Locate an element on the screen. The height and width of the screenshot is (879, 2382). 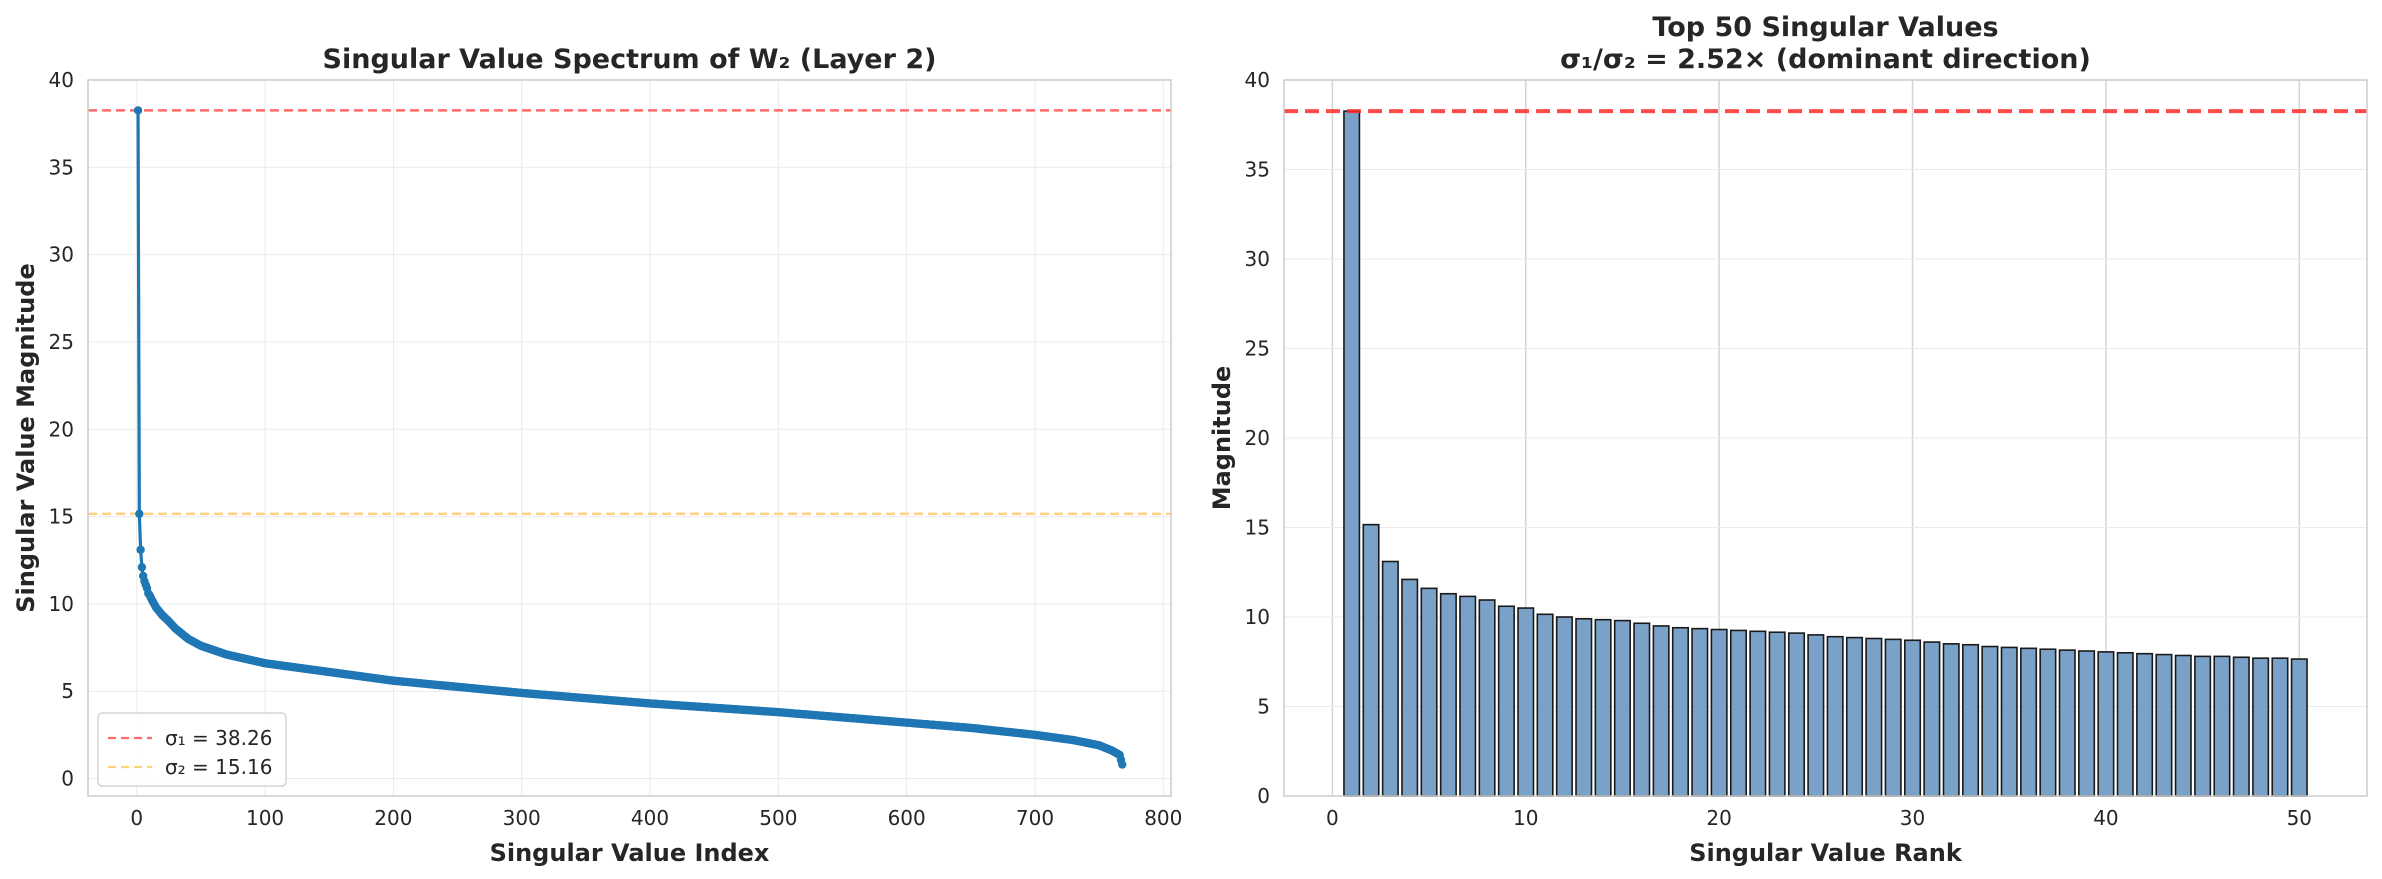
x-tick-label: 600 is located at coordinates (907, 818).